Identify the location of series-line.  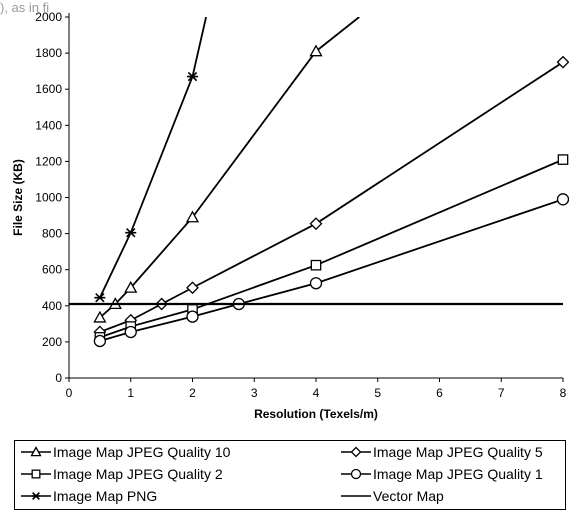
(153, 158).